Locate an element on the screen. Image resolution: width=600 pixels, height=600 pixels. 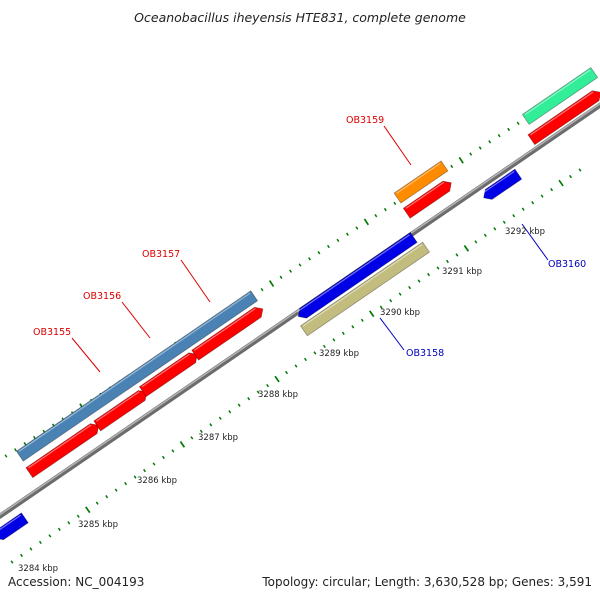
cog-bar-ob3158 is located at coordinates (365, 289).